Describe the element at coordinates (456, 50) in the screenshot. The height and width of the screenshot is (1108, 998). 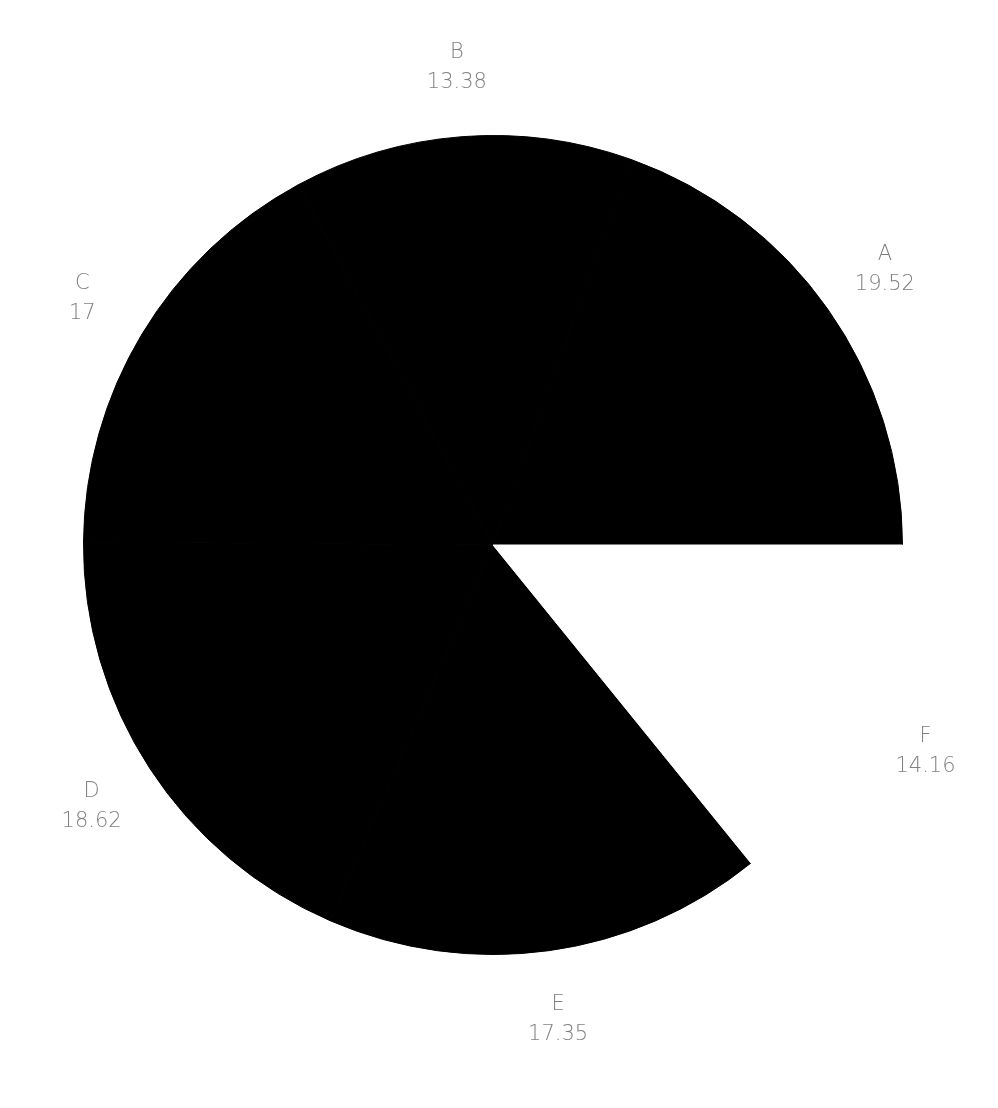
I see `slice-label: B` at that location.